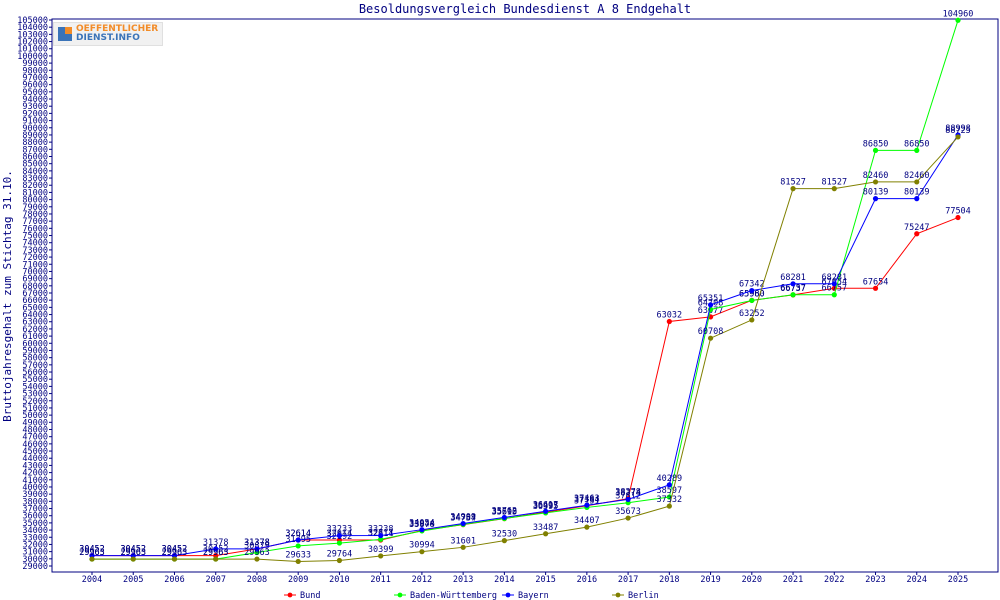 The height and width of the screenshot is (600, 1000). I want to click on y-tick-label: 37000, so click(35, 510).